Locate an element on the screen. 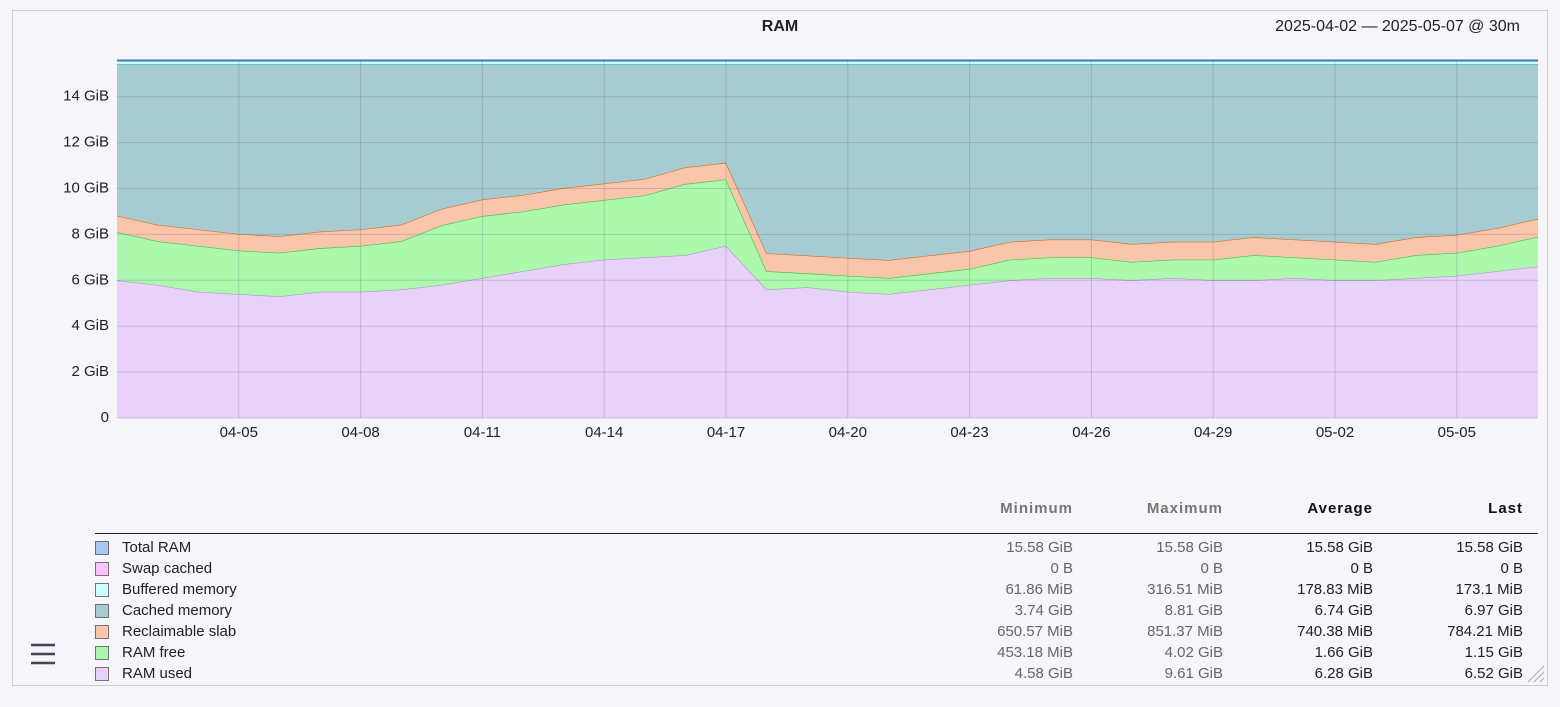 This screenshot has width=1560, height=707. stat-value: 61.86 MiB is located at coordinates (1039, 589).